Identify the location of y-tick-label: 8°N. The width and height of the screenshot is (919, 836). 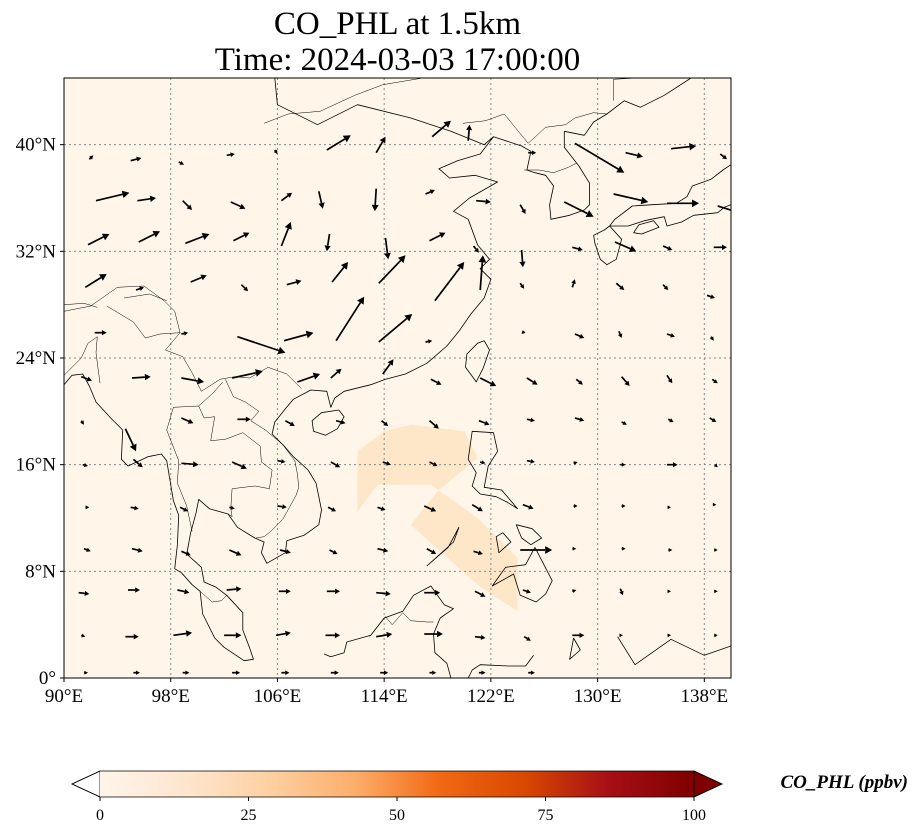
(40, 571).